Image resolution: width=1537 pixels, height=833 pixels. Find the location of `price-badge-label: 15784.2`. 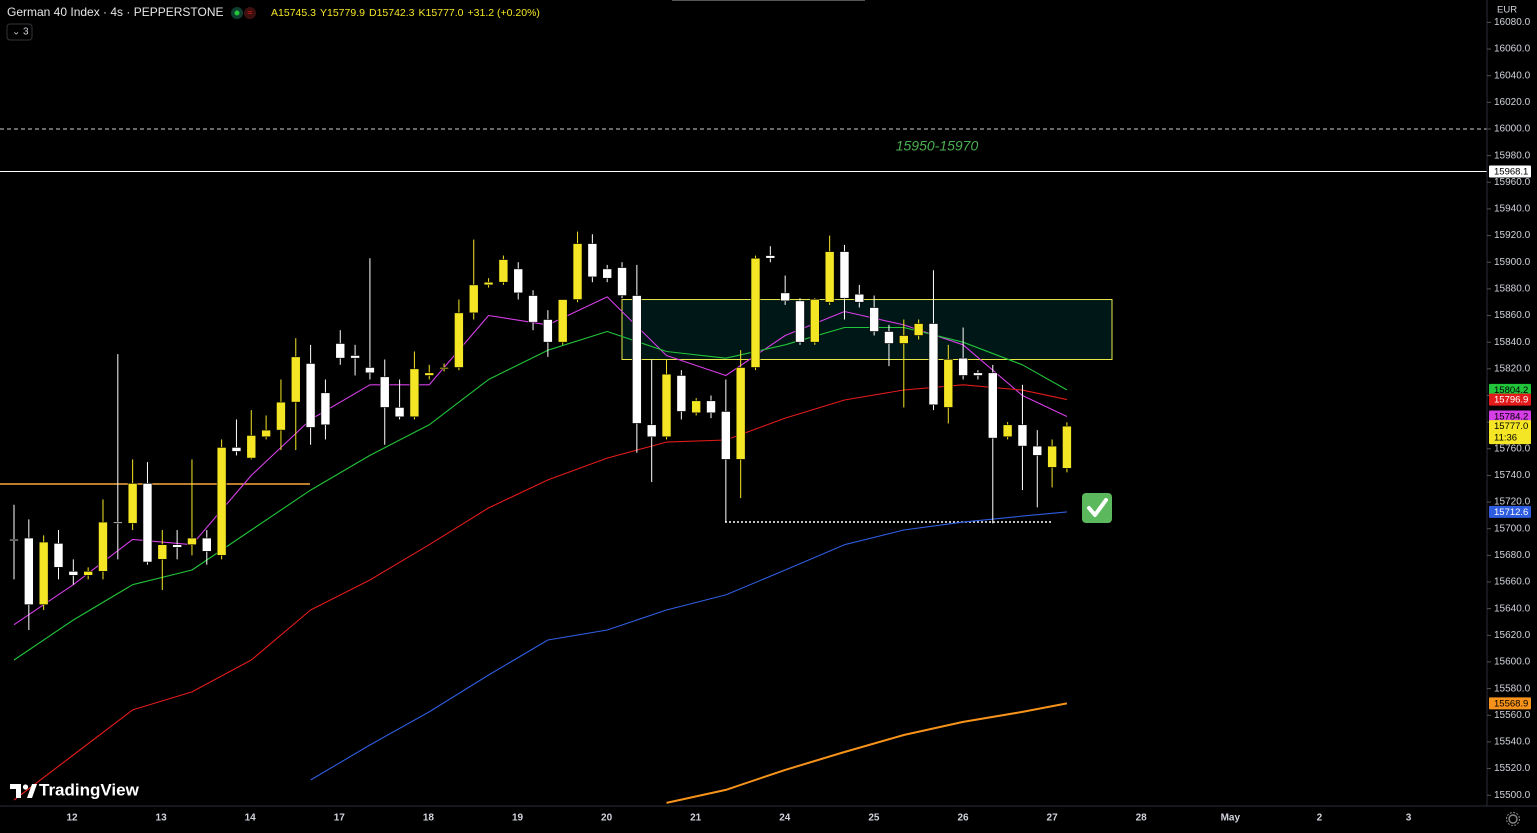

price-badge-label: 15784.2 is located at coordinates (1511, 417).